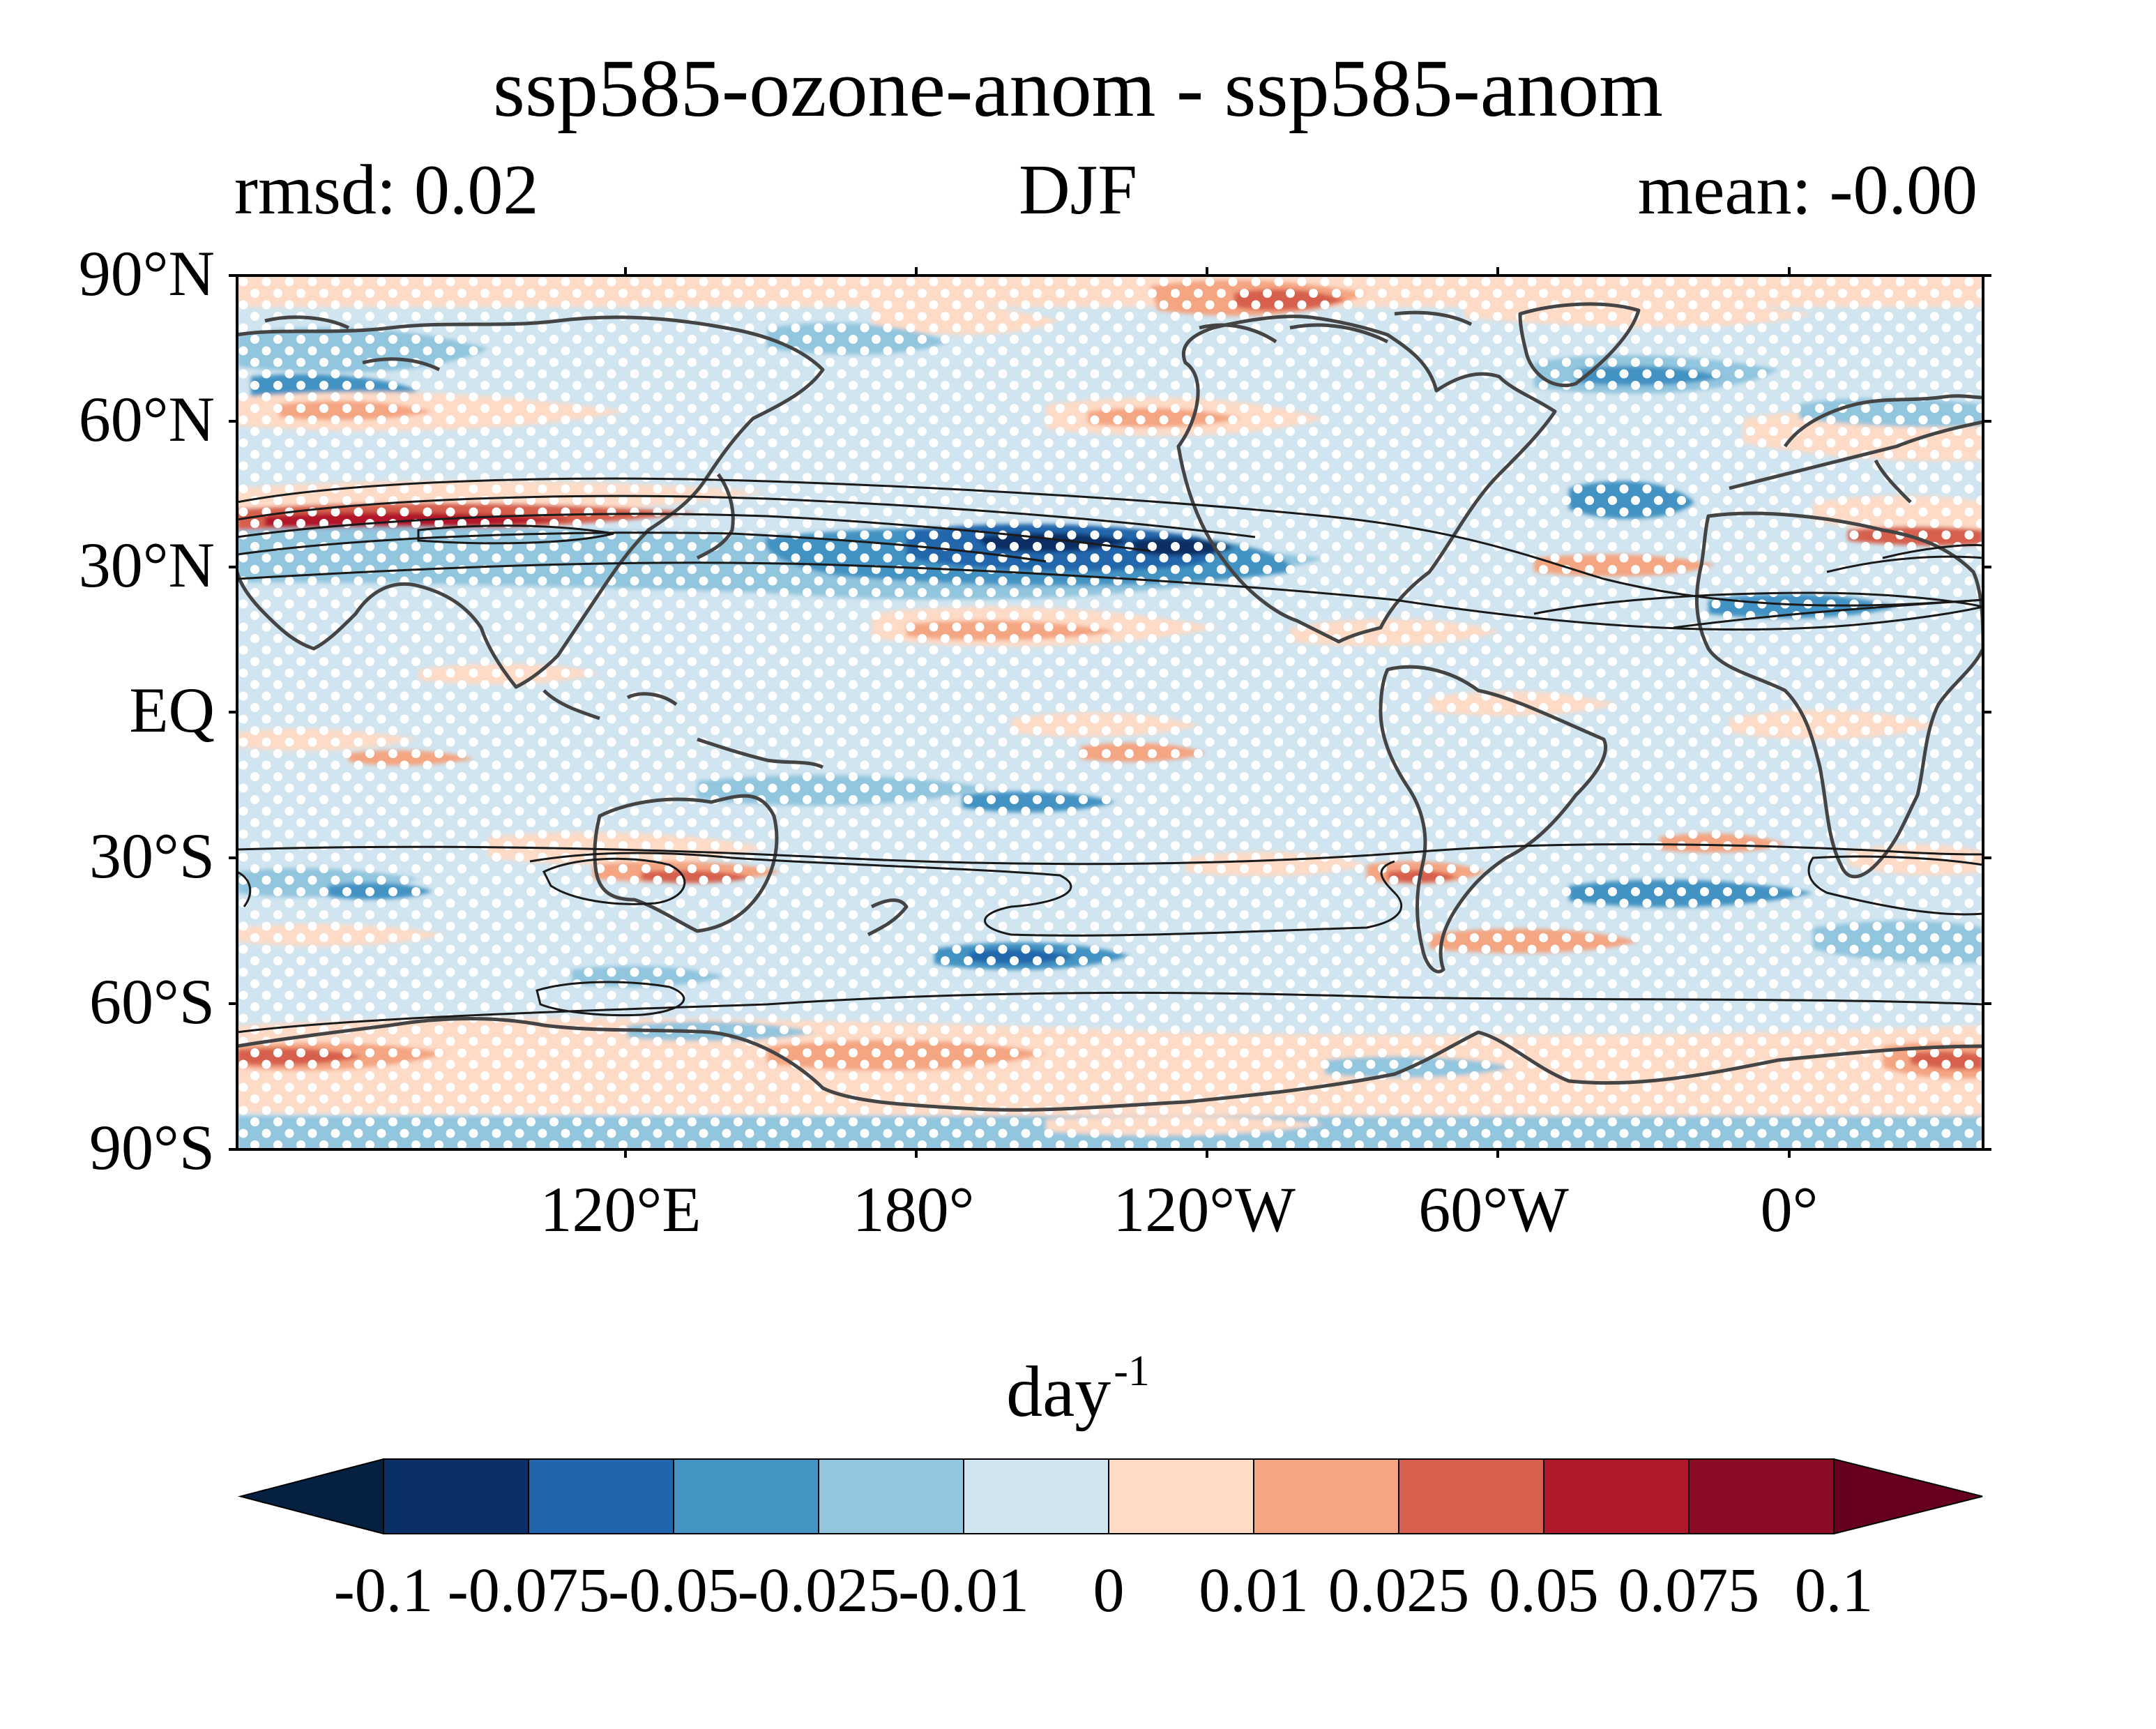 This screenshot has height=1729, width=2156. I want to click on coastline-japan, so click(715, 516).